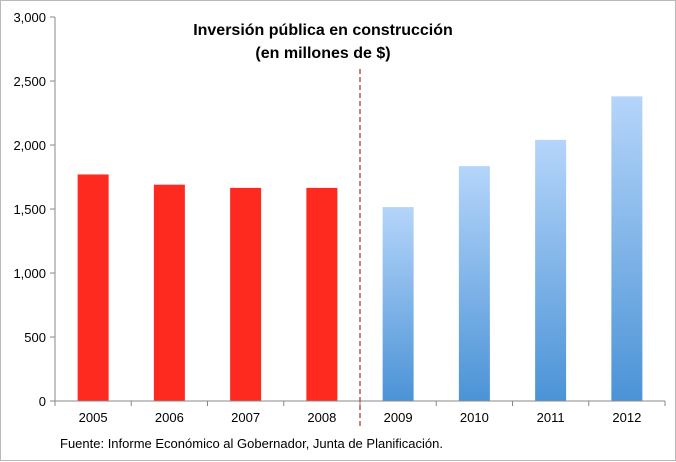  What do you see at coordinates (322, 294) in the screenshot?
I see `bar-2008` at bounding box center [322, 294].